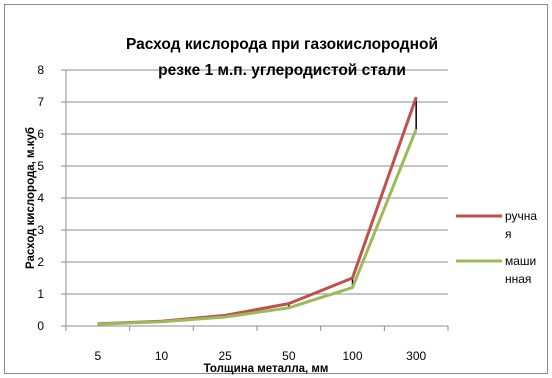 This screenshot has width=552, height=378. I want to click on x-tick-label: 10, so click(162, 356).